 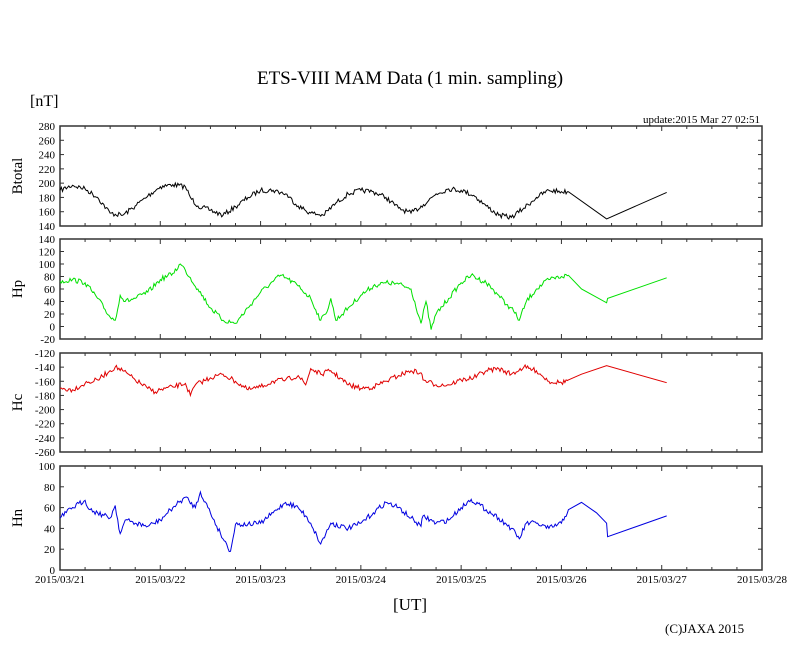 What do you see at coordinates (47, 127) in the screenshot?
I see `y-tick-label: 280` at bounding box center [47, 127].